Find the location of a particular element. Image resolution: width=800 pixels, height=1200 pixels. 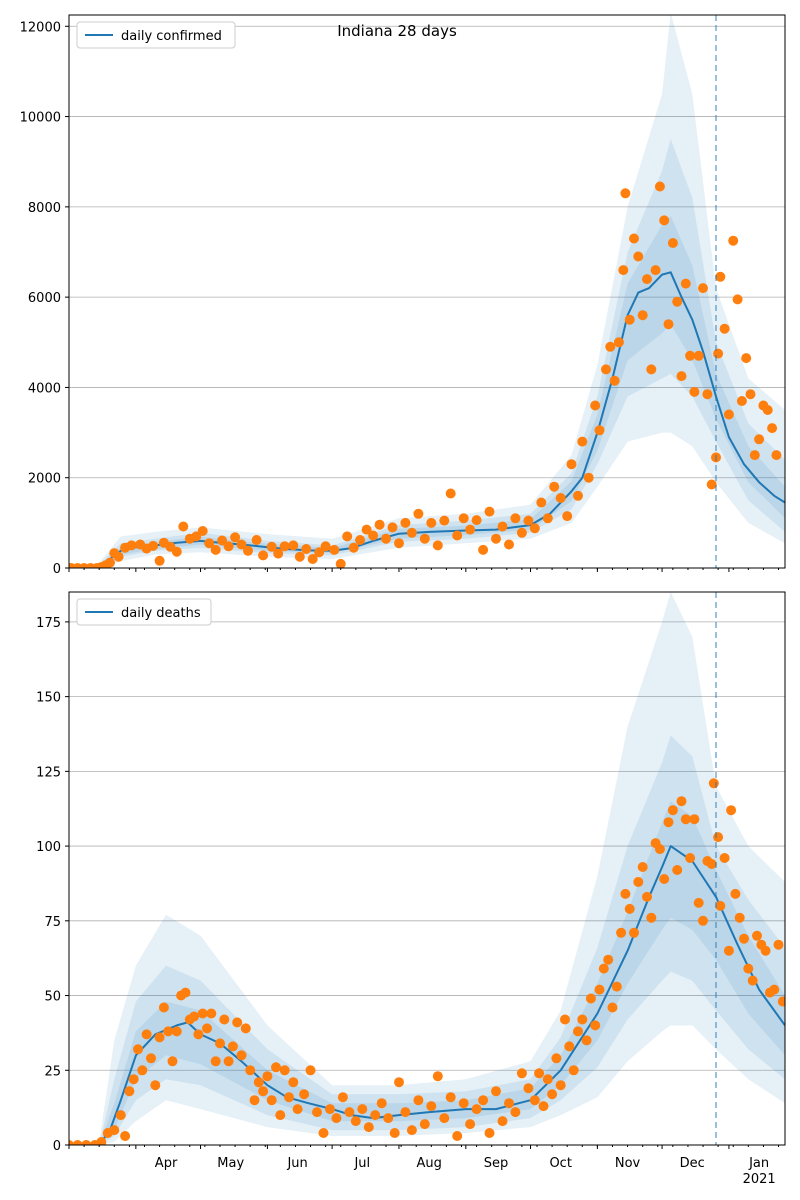

deaths-legend-box is located at coordinates (144, 612).